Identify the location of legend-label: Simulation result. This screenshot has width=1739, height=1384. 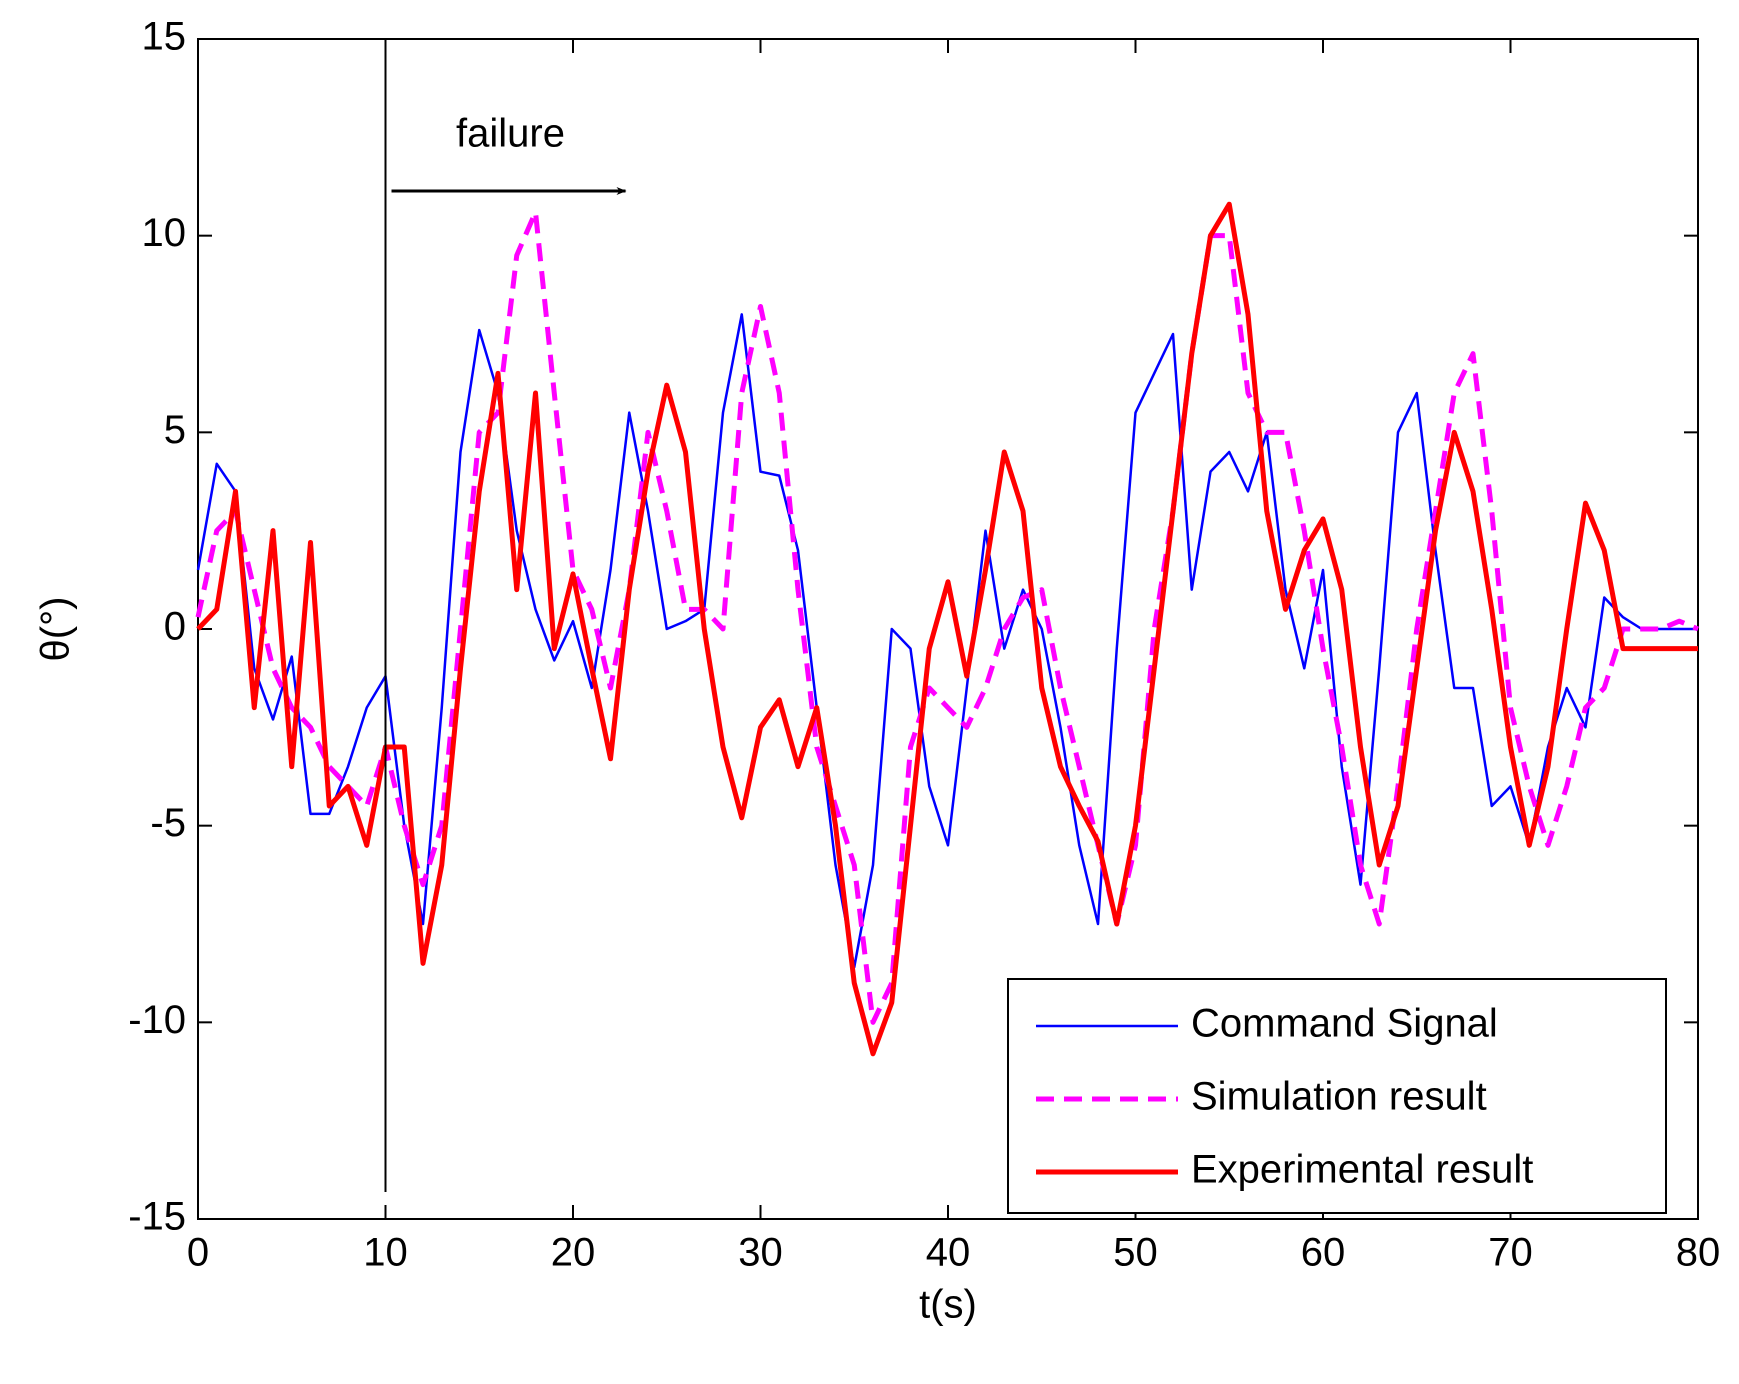
(1339, 1097).